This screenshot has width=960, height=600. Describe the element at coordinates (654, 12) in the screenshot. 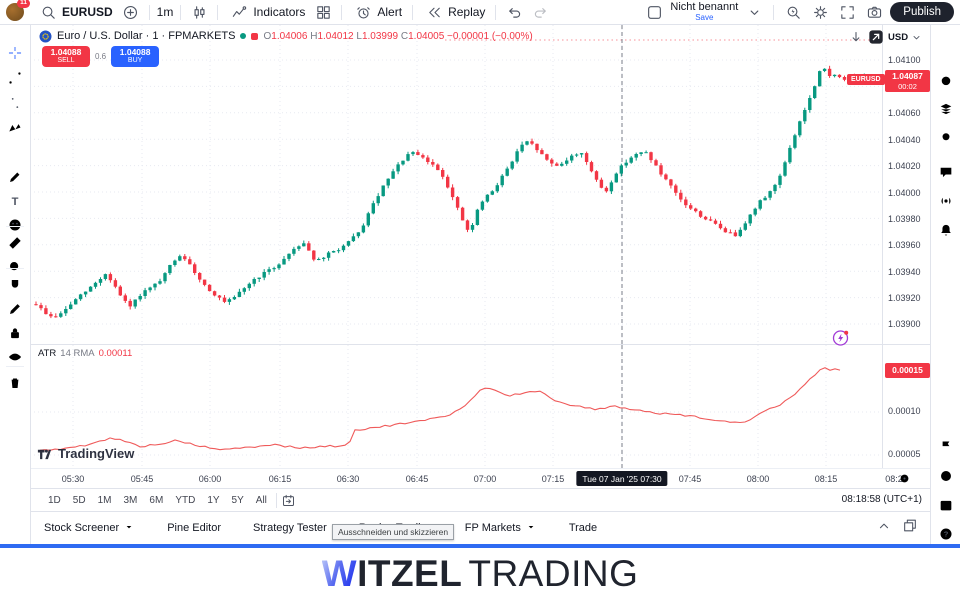

I see `layout-icon` at that location.